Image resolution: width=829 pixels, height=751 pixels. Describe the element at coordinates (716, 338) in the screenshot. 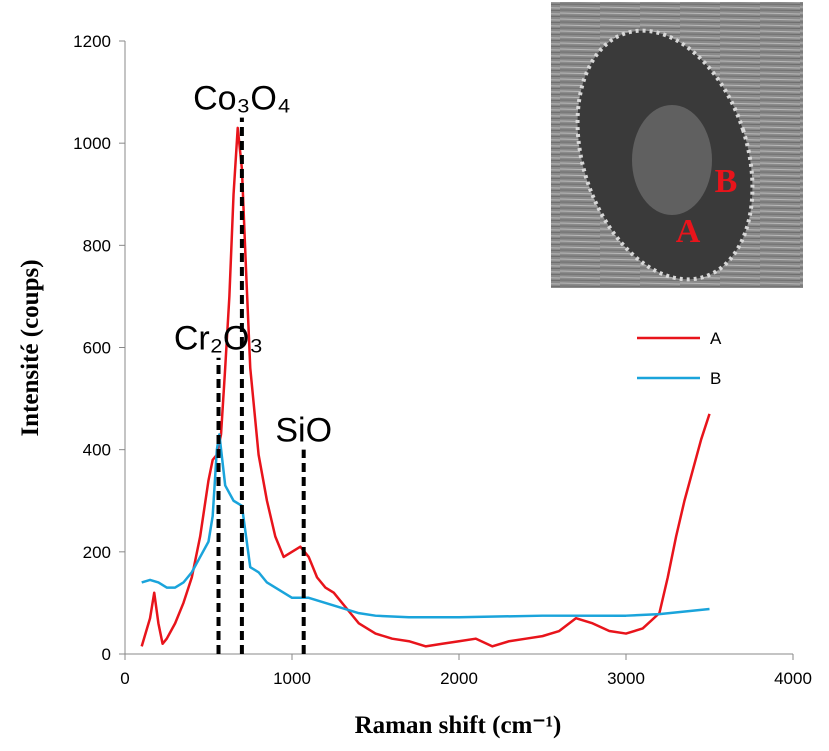

I see `legend-label: A` at that location.